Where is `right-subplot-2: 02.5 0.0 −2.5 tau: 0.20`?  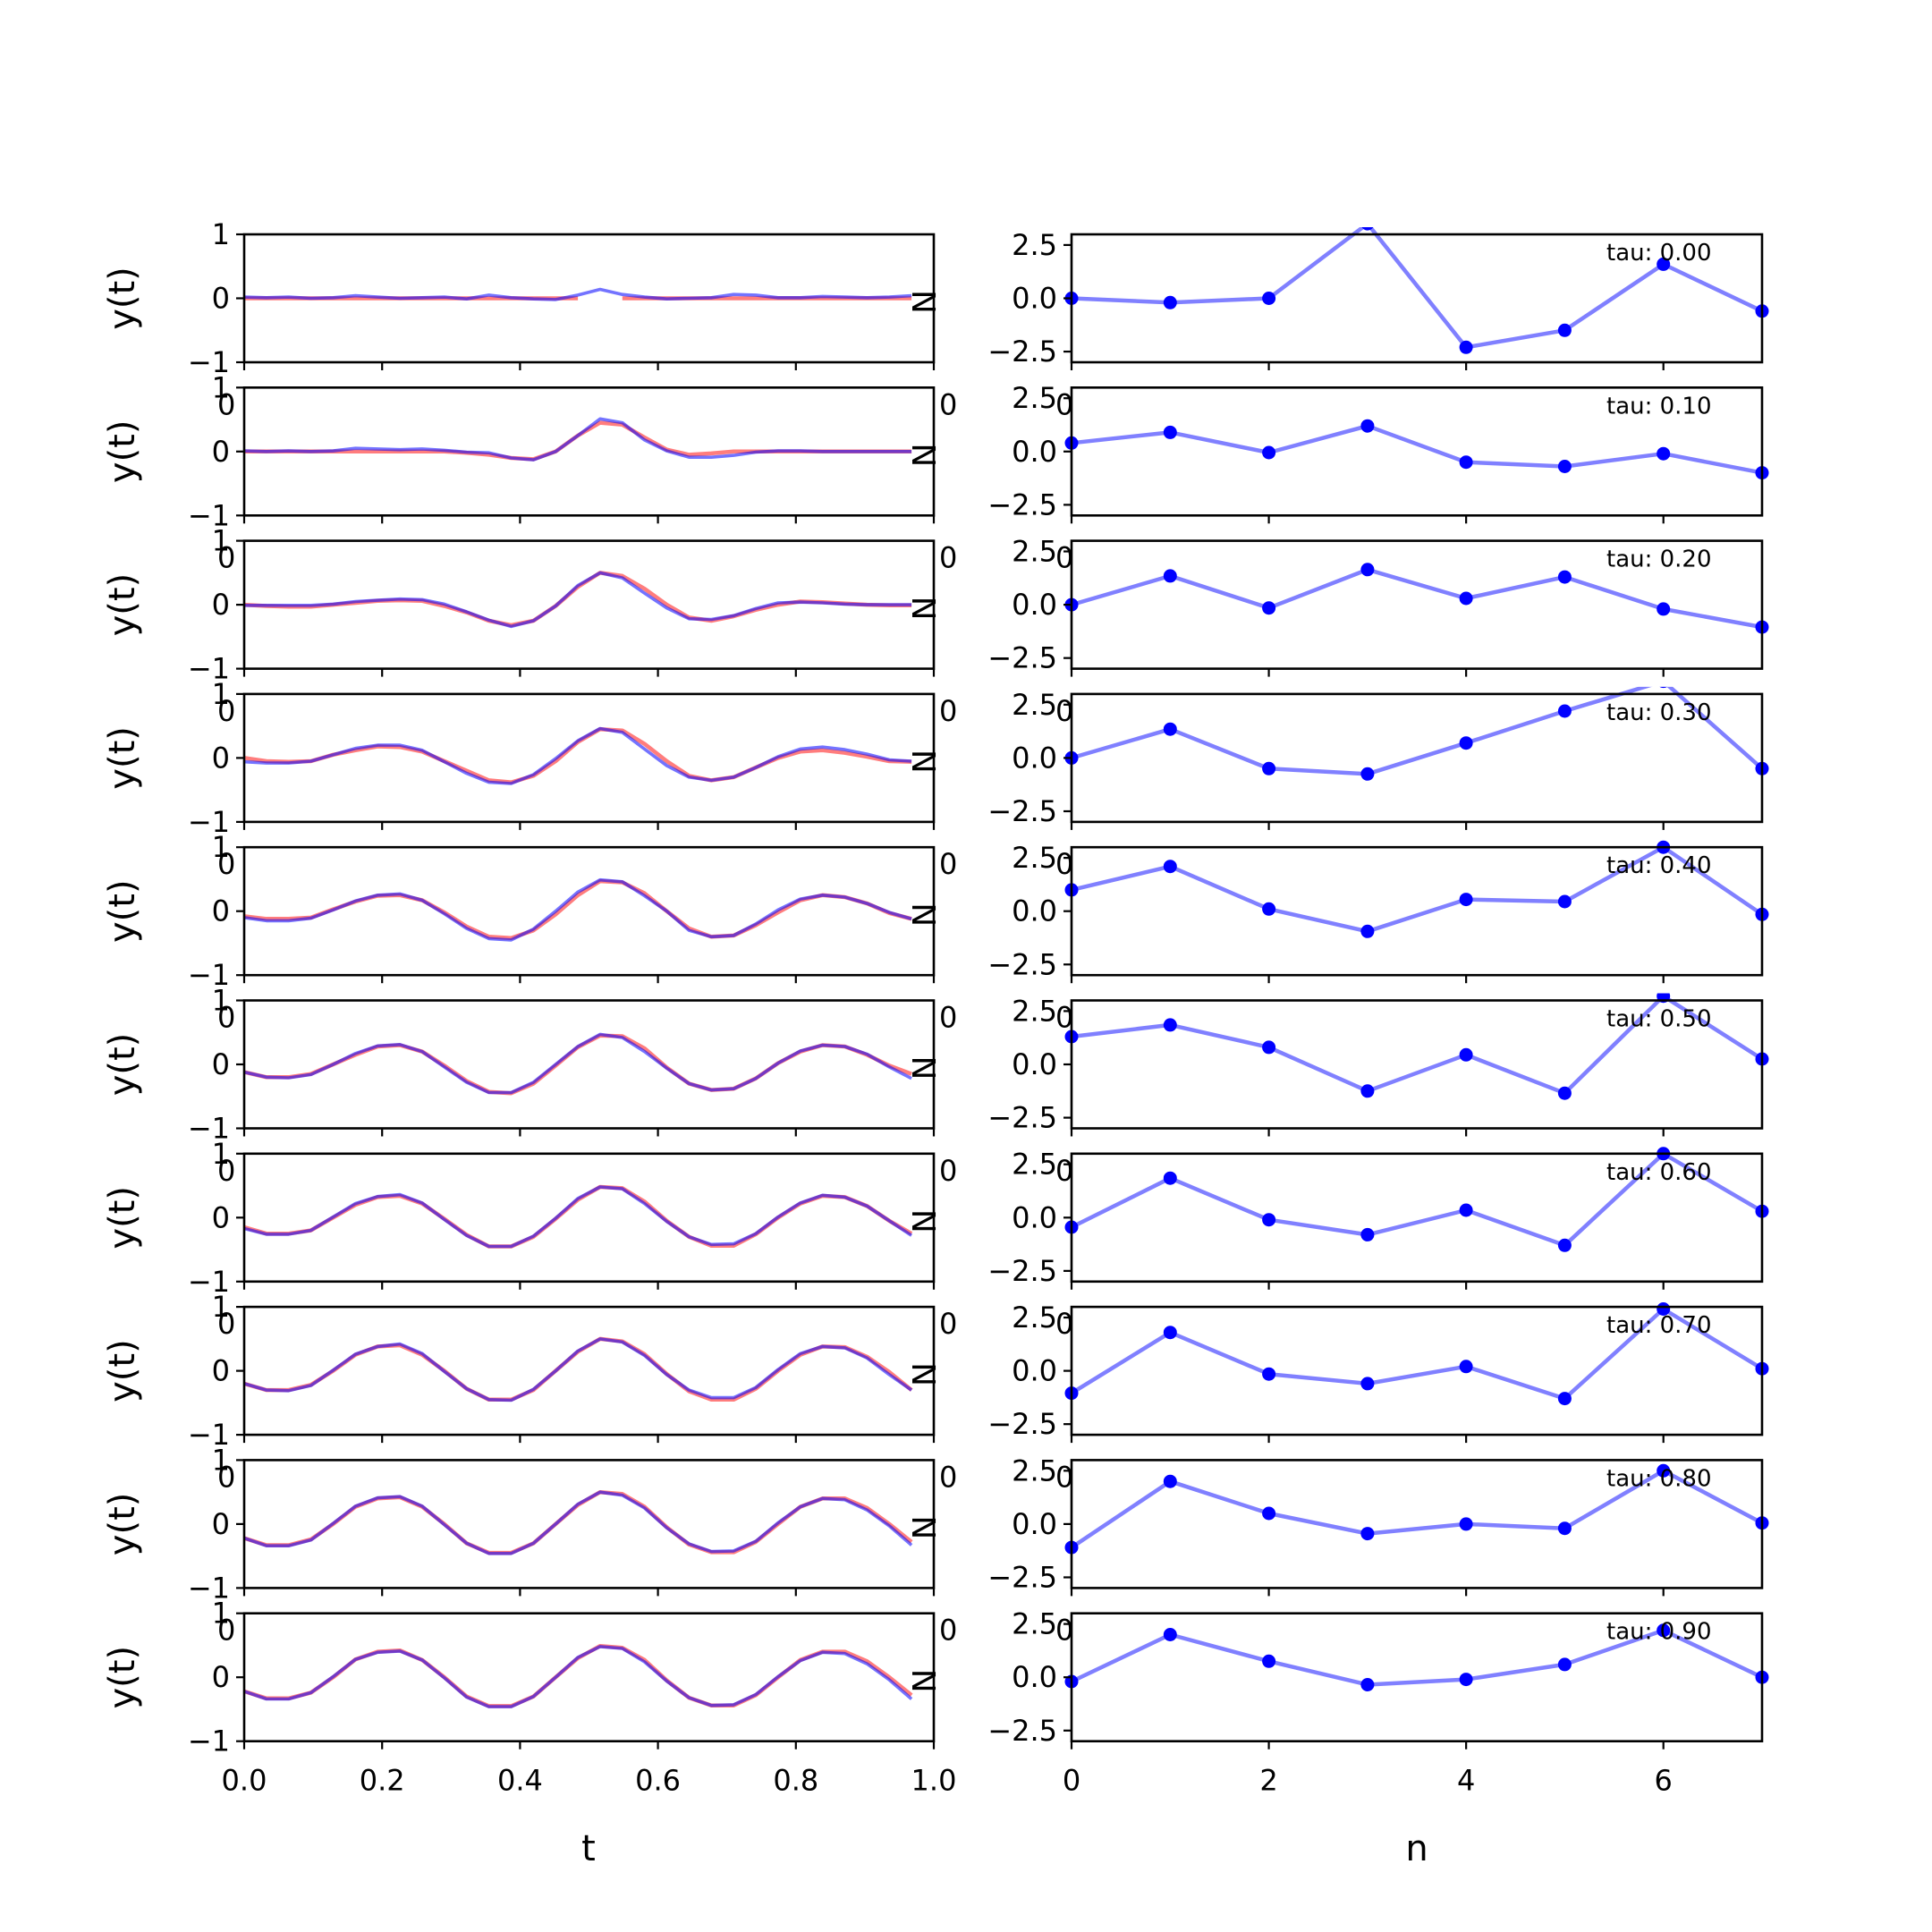
right-subplot-2: 02.5 0.0 −2.5 tau: 0.20 is located at coordinates (1378, 606).